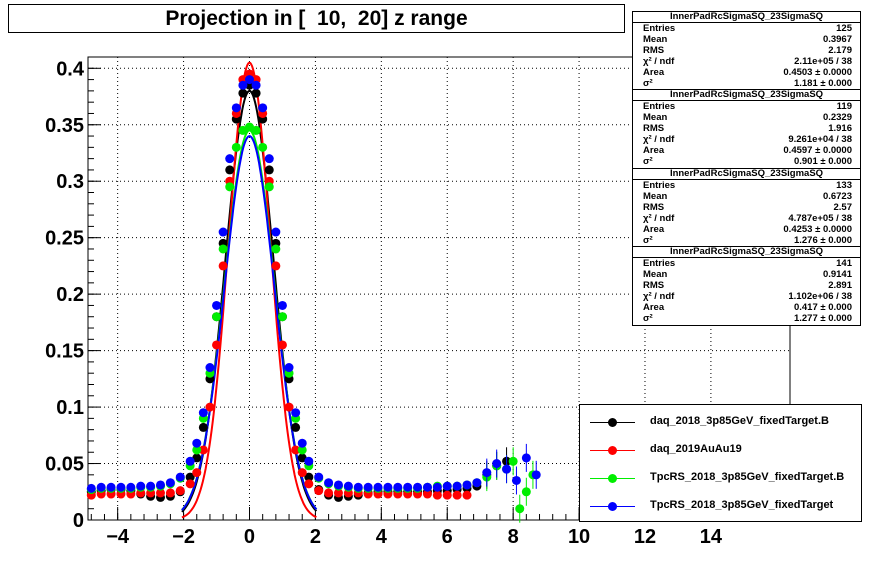  Describe the element at coordinates (822, 318) in the screenshot. I see `stats-value: 1.277 ± 0.000` at that location.